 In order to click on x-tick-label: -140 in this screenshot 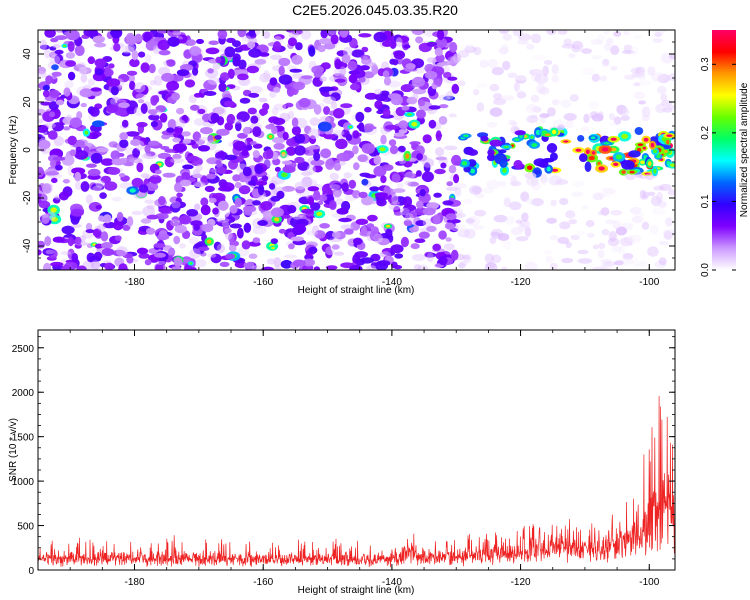, I will do `click(392, 282)`.